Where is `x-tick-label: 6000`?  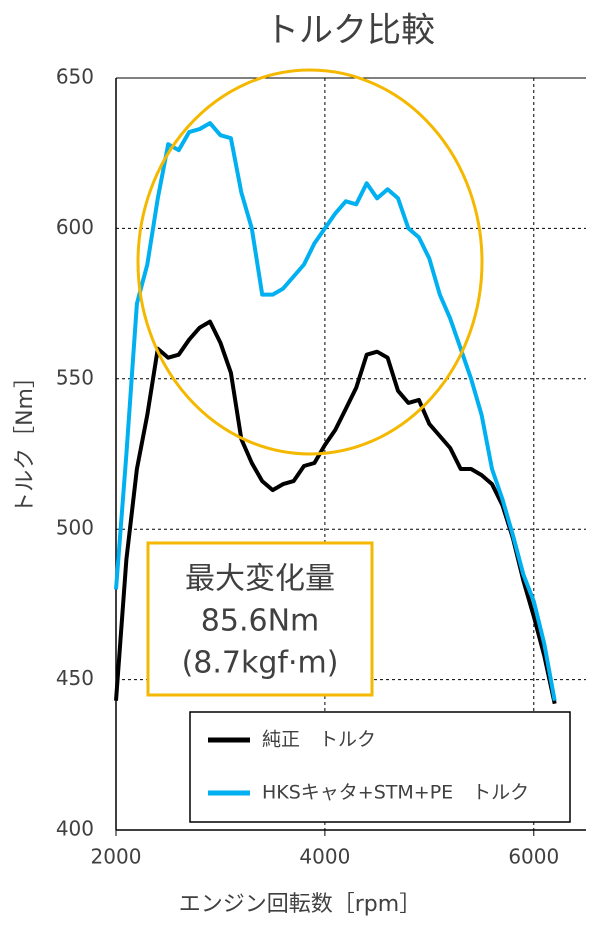
x-tick-label: 6000 is located at coordinates (533, 857).